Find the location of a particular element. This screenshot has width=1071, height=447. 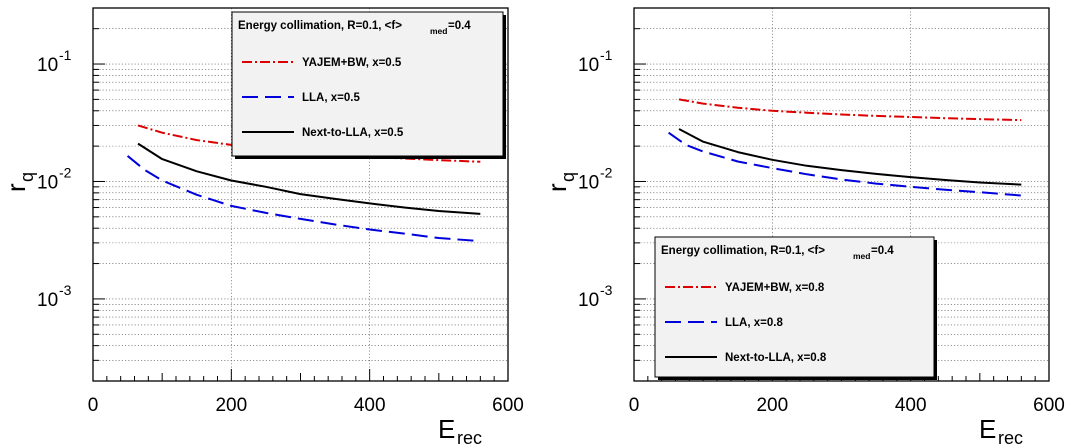

legend-entry-label: Next-to-LLA, x=0.8 is located at coordinates (776, 358).